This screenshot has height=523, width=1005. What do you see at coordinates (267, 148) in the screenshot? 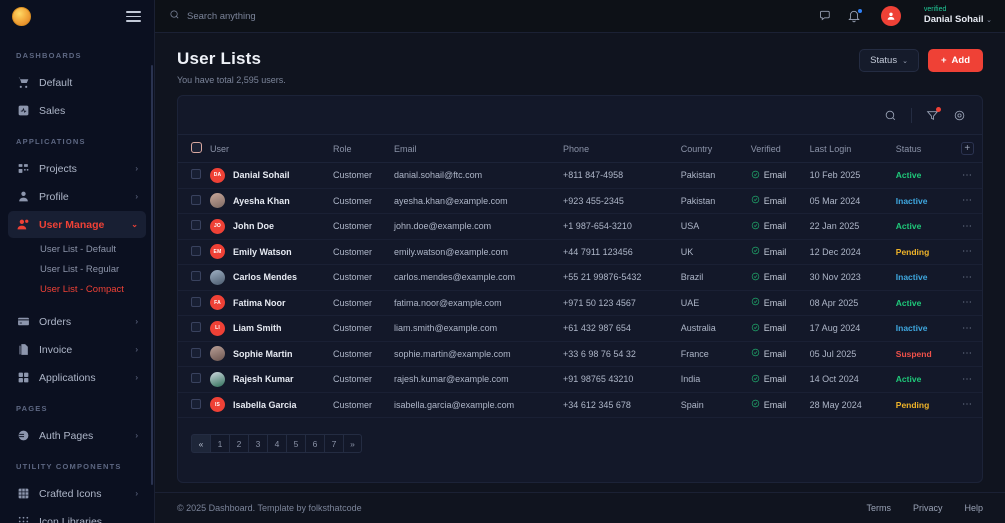
I see `column-header-user: User` at bounding box center [267, 148].